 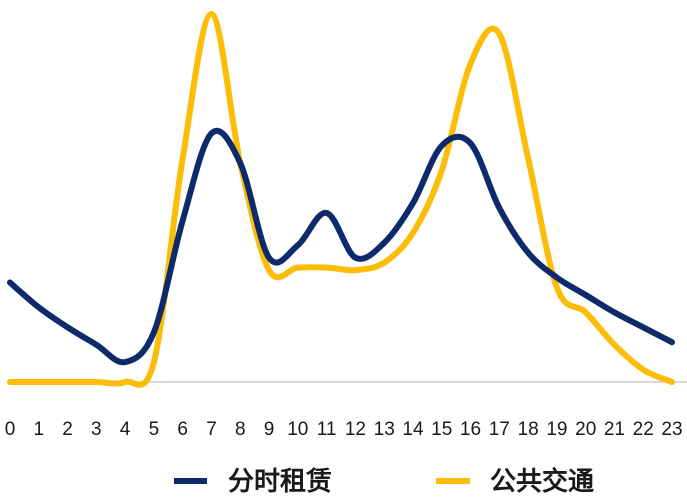 I want to click on x-tick-label: 0, so click(x=10, y=429).